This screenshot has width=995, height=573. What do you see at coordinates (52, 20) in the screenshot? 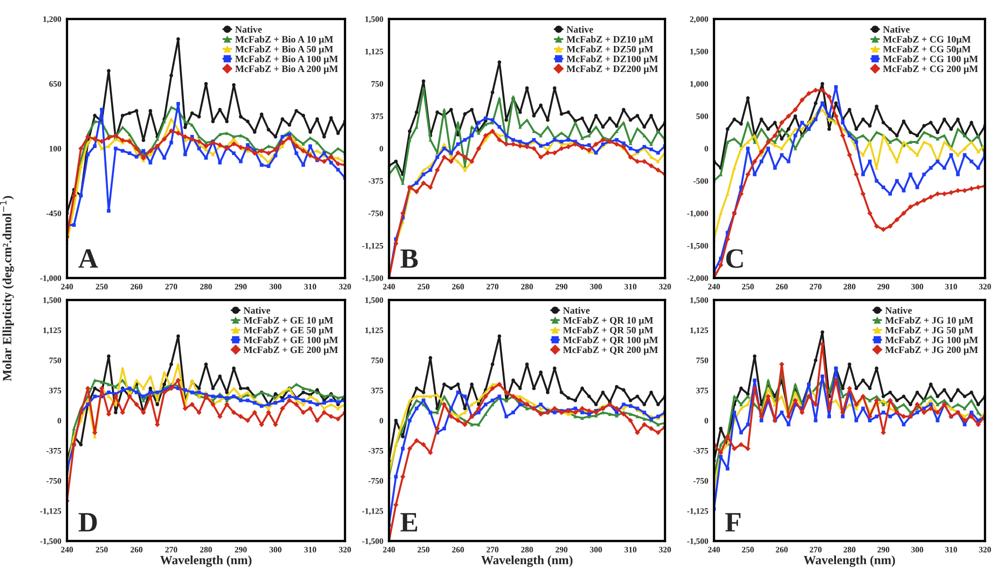
I see `y-tick-label: 1,200` at bounding box center [52, 20].